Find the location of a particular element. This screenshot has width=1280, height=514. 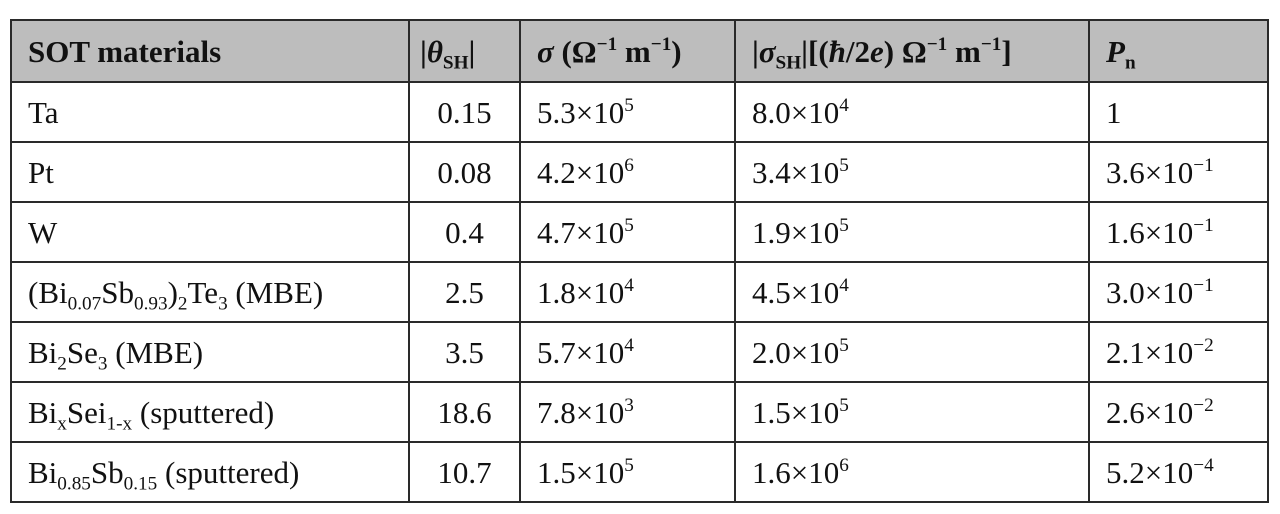

table-row: W 0.4 4.7×105 1.9×105 1.6×10⁻¹ is located at coordinates (639, 232).